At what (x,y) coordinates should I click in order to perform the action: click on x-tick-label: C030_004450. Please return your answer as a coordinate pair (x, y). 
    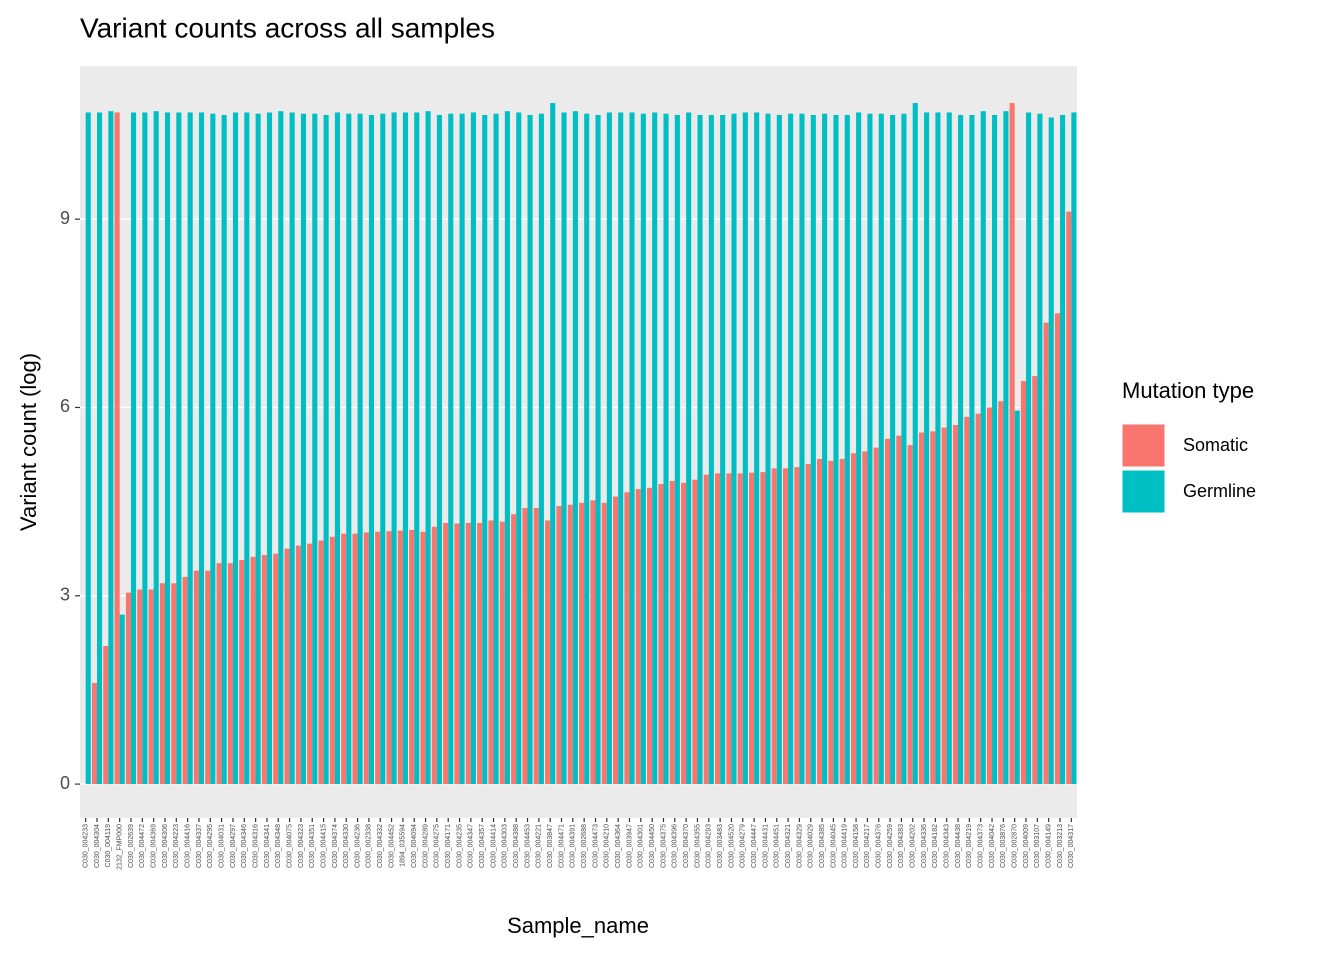
    Looking at the image, I should click on (652, 846).